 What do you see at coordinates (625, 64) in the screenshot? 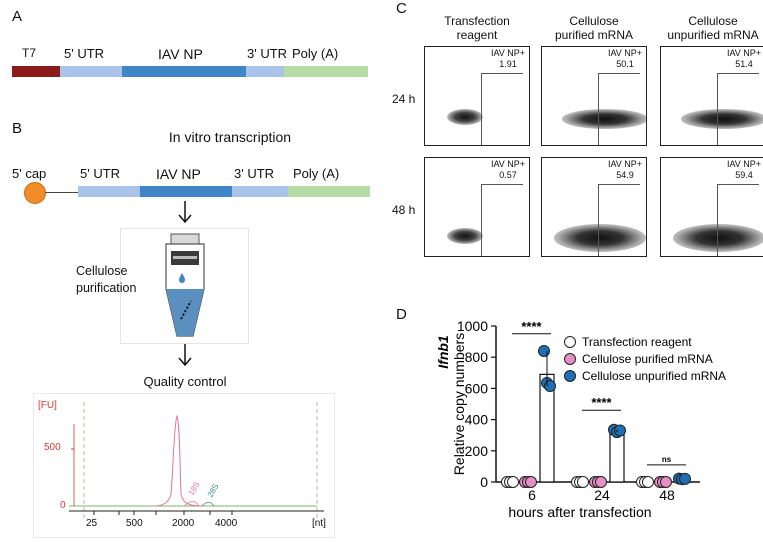
I see `facs-value: 50.1` at bounding box center [625, 64].